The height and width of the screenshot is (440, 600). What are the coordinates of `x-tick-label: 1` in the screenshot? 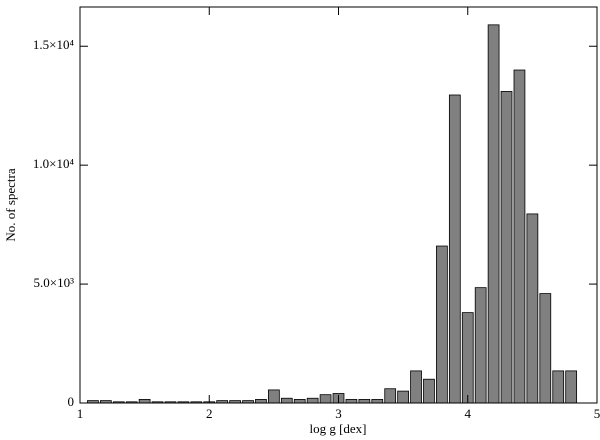 It's located at (80, 413).